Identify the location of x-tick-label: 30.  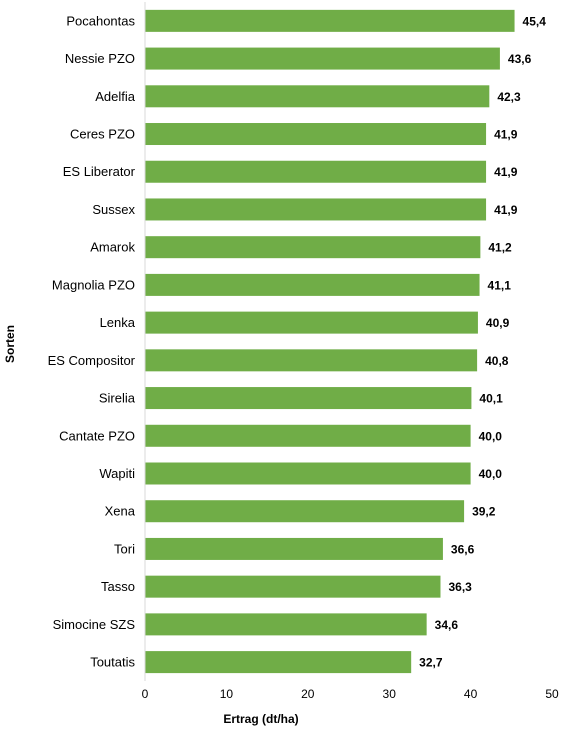
(390, 694).